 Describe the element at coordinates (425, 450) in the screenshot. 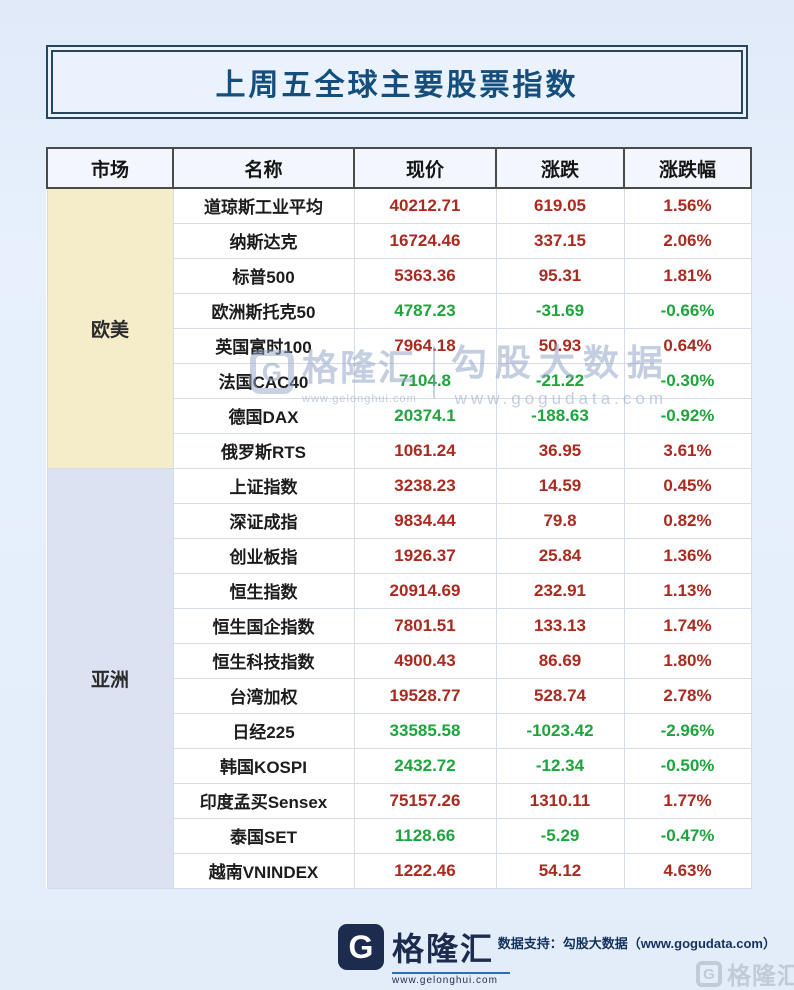

I see `price-cell: 1061.24` at that location.